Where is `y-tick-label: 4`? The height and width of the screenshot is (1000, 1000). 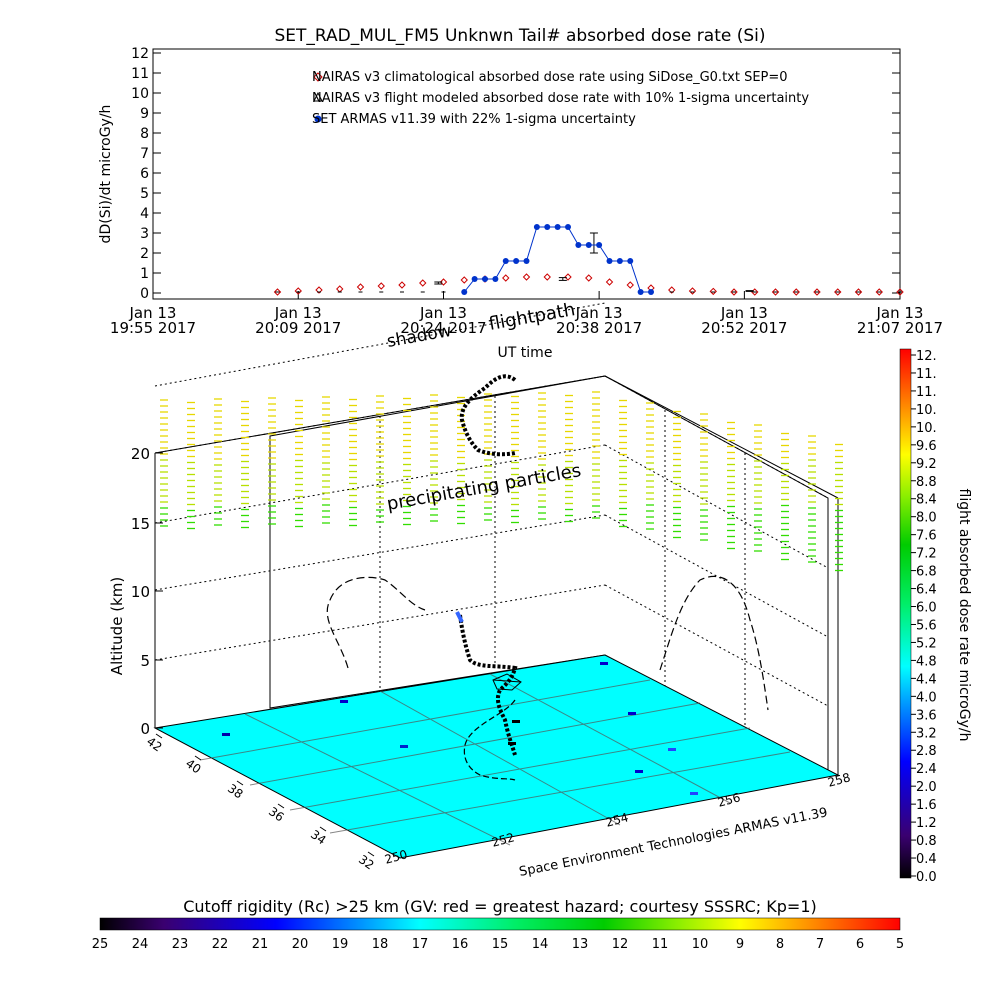
y-tick-label: 4 is located at coordinates (144, 214).